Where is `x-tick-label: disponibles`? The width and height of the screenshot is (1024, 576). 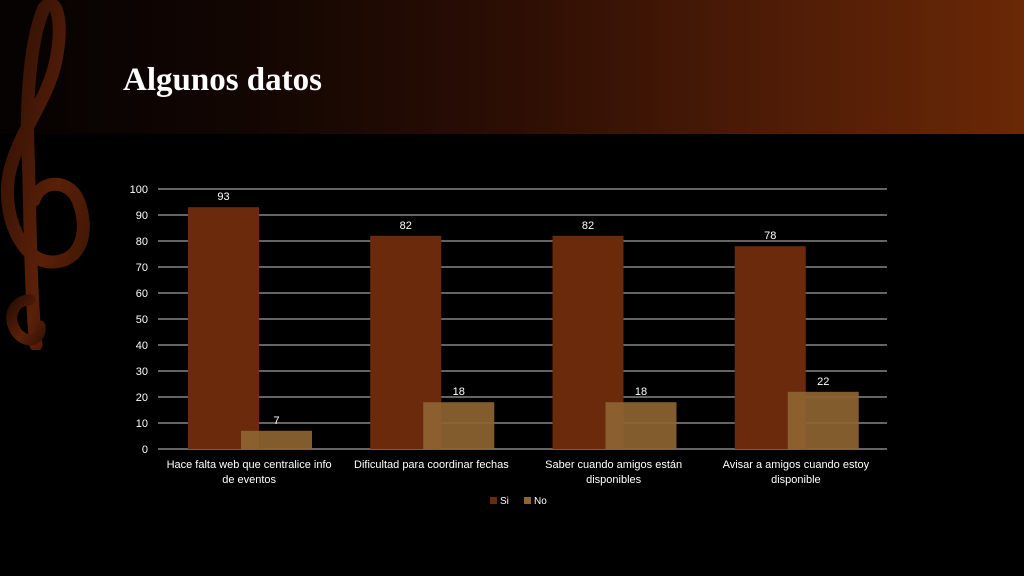 x-tick-label: disponibles is located at coordinates (614, 480).